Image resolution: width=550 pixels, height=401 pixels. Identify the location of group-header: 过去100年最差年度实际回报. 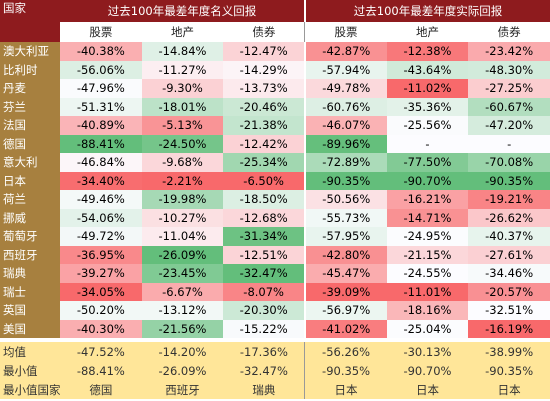
(426, 11).